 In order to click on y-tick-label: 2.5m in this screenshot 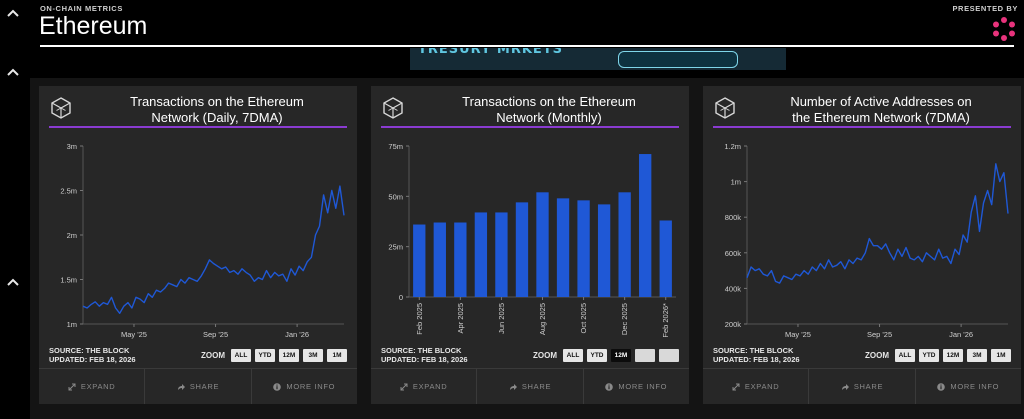, I will do `click(68, 191)`.